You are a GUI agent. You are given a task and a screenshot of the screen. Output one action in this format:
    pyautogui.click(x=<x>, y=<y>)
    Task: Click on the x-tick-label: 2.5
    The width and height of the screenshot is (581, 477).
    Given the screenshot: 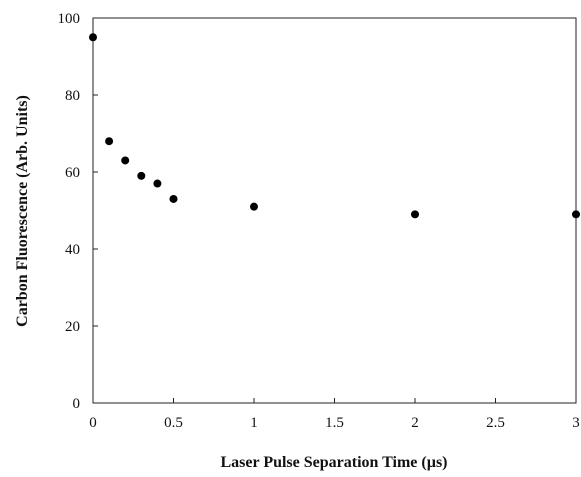 What is the action you would take?
    pyautogui.click(x=495, y=423)
    